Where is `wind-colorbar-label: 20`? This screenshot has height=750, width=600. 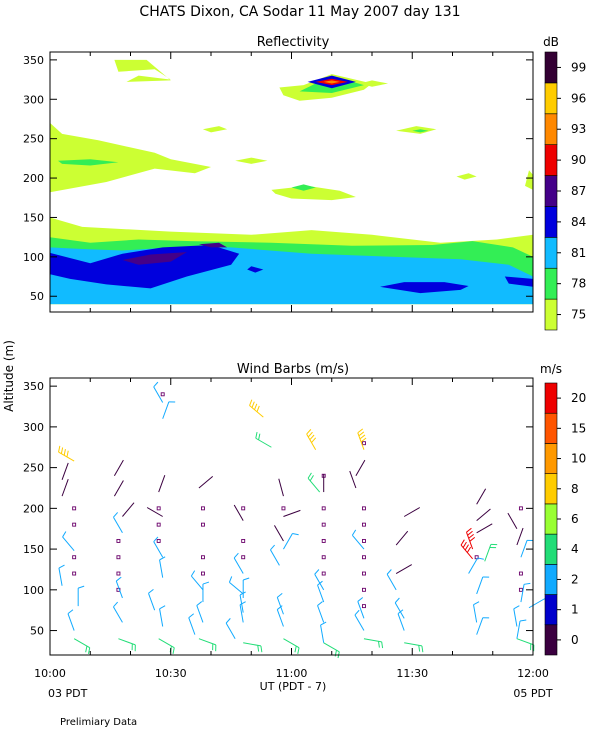 wind-colorbar-label: 20 is located at coordinates (578, 398).